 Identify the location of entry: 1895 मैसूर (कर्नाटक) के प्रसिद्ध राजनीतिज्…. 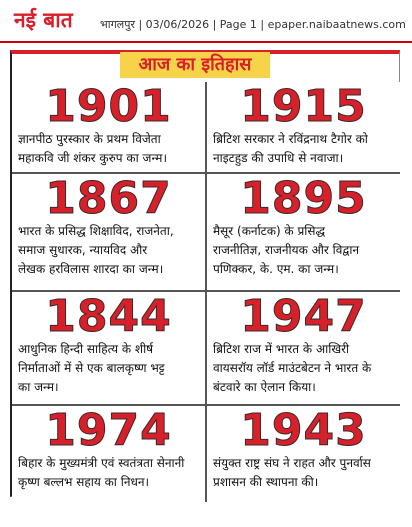
(303, 232).